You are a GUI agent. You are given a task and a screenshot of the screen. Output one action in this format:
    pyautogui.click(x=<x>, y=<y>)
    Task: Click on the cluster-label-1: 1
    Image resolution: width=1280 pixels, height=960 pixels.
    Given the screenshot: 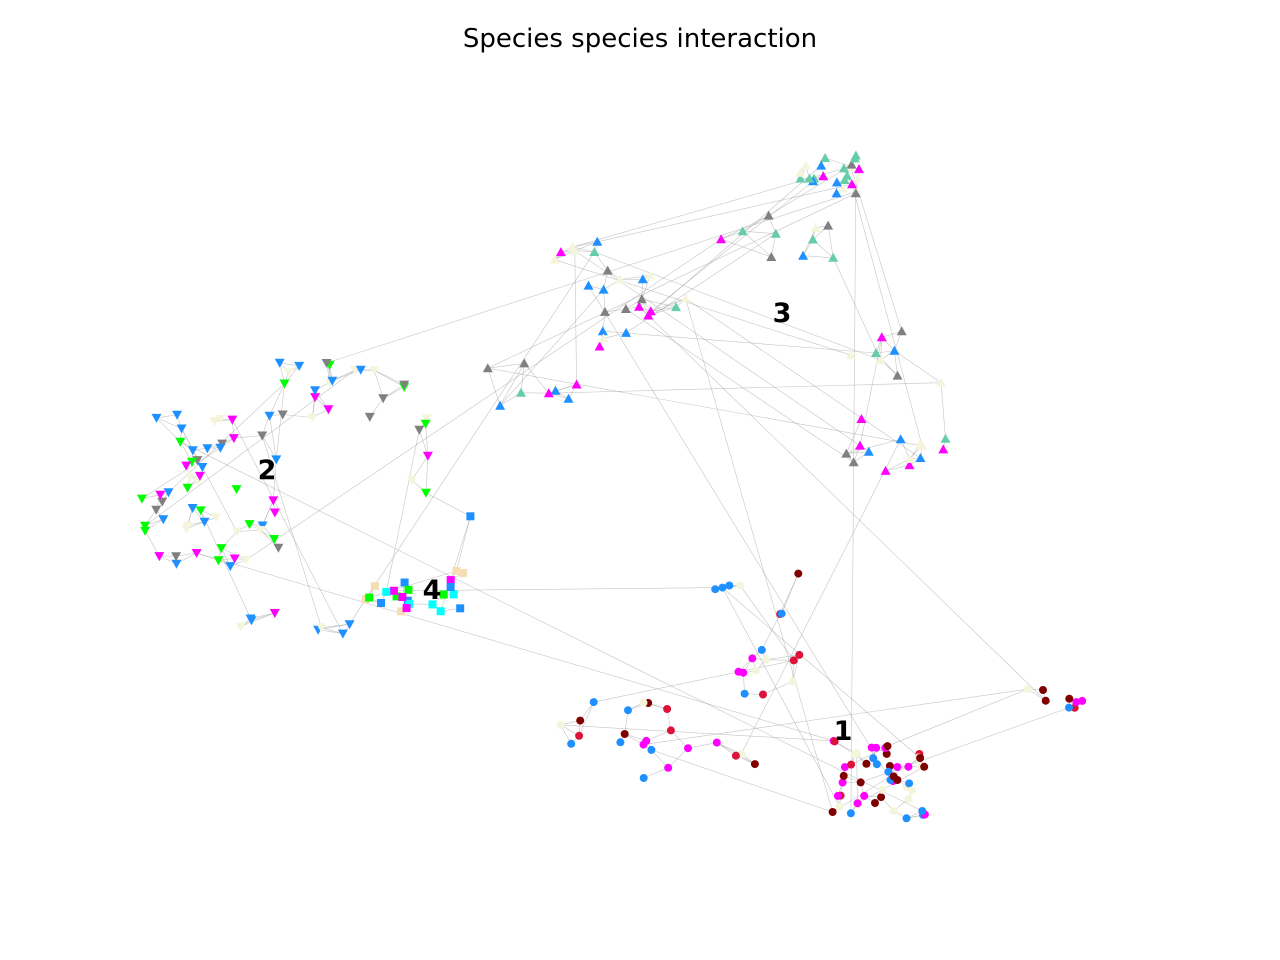 What is the action you would take?
    pyautogui.click(x=843, y=731)
    